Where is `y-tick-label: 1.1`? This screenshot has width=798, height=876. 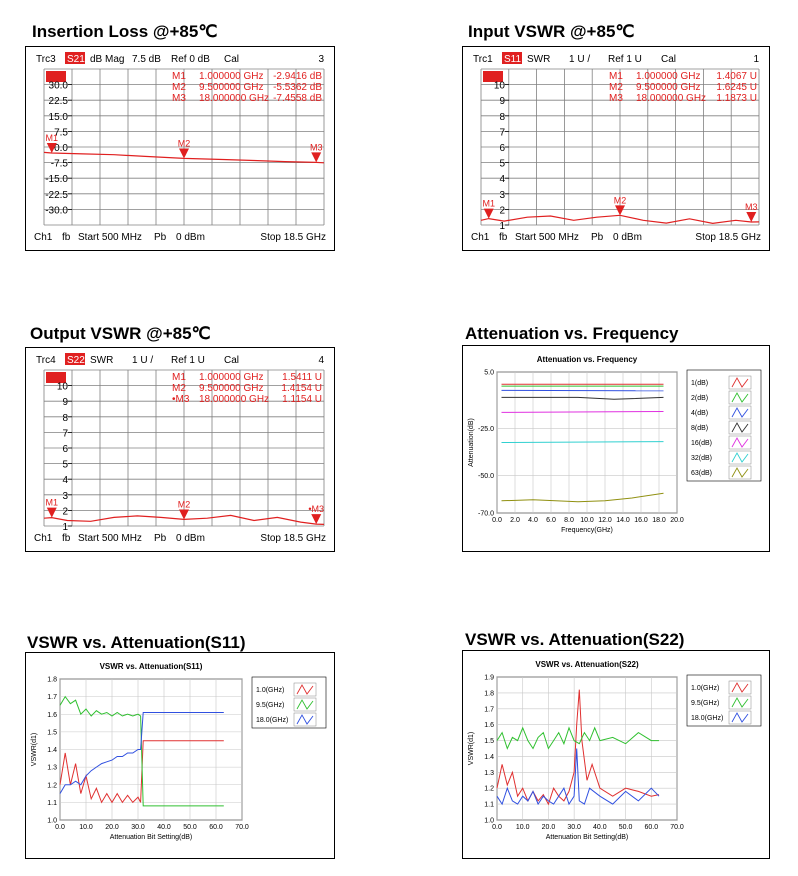 y-tick-label: 1.1 is located at coordinates (489, 805).